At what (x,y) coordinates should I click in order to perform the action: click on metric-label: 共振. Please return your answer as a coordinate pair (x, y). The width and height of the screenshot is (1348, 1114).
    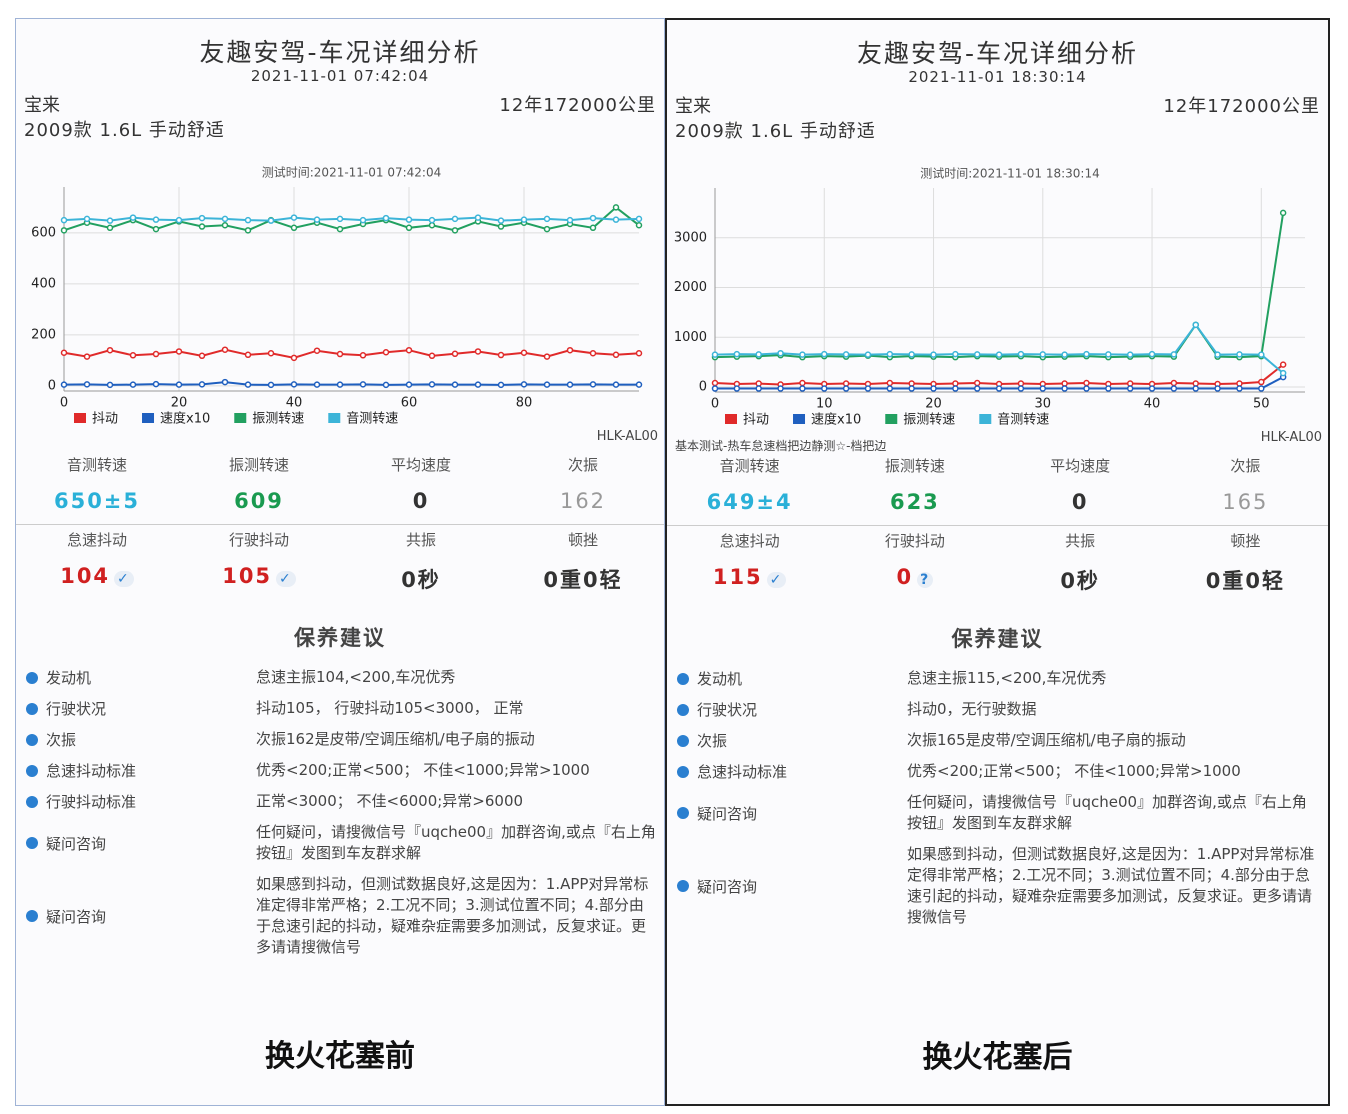
    Looking at the image, I should click on (1080, 541).